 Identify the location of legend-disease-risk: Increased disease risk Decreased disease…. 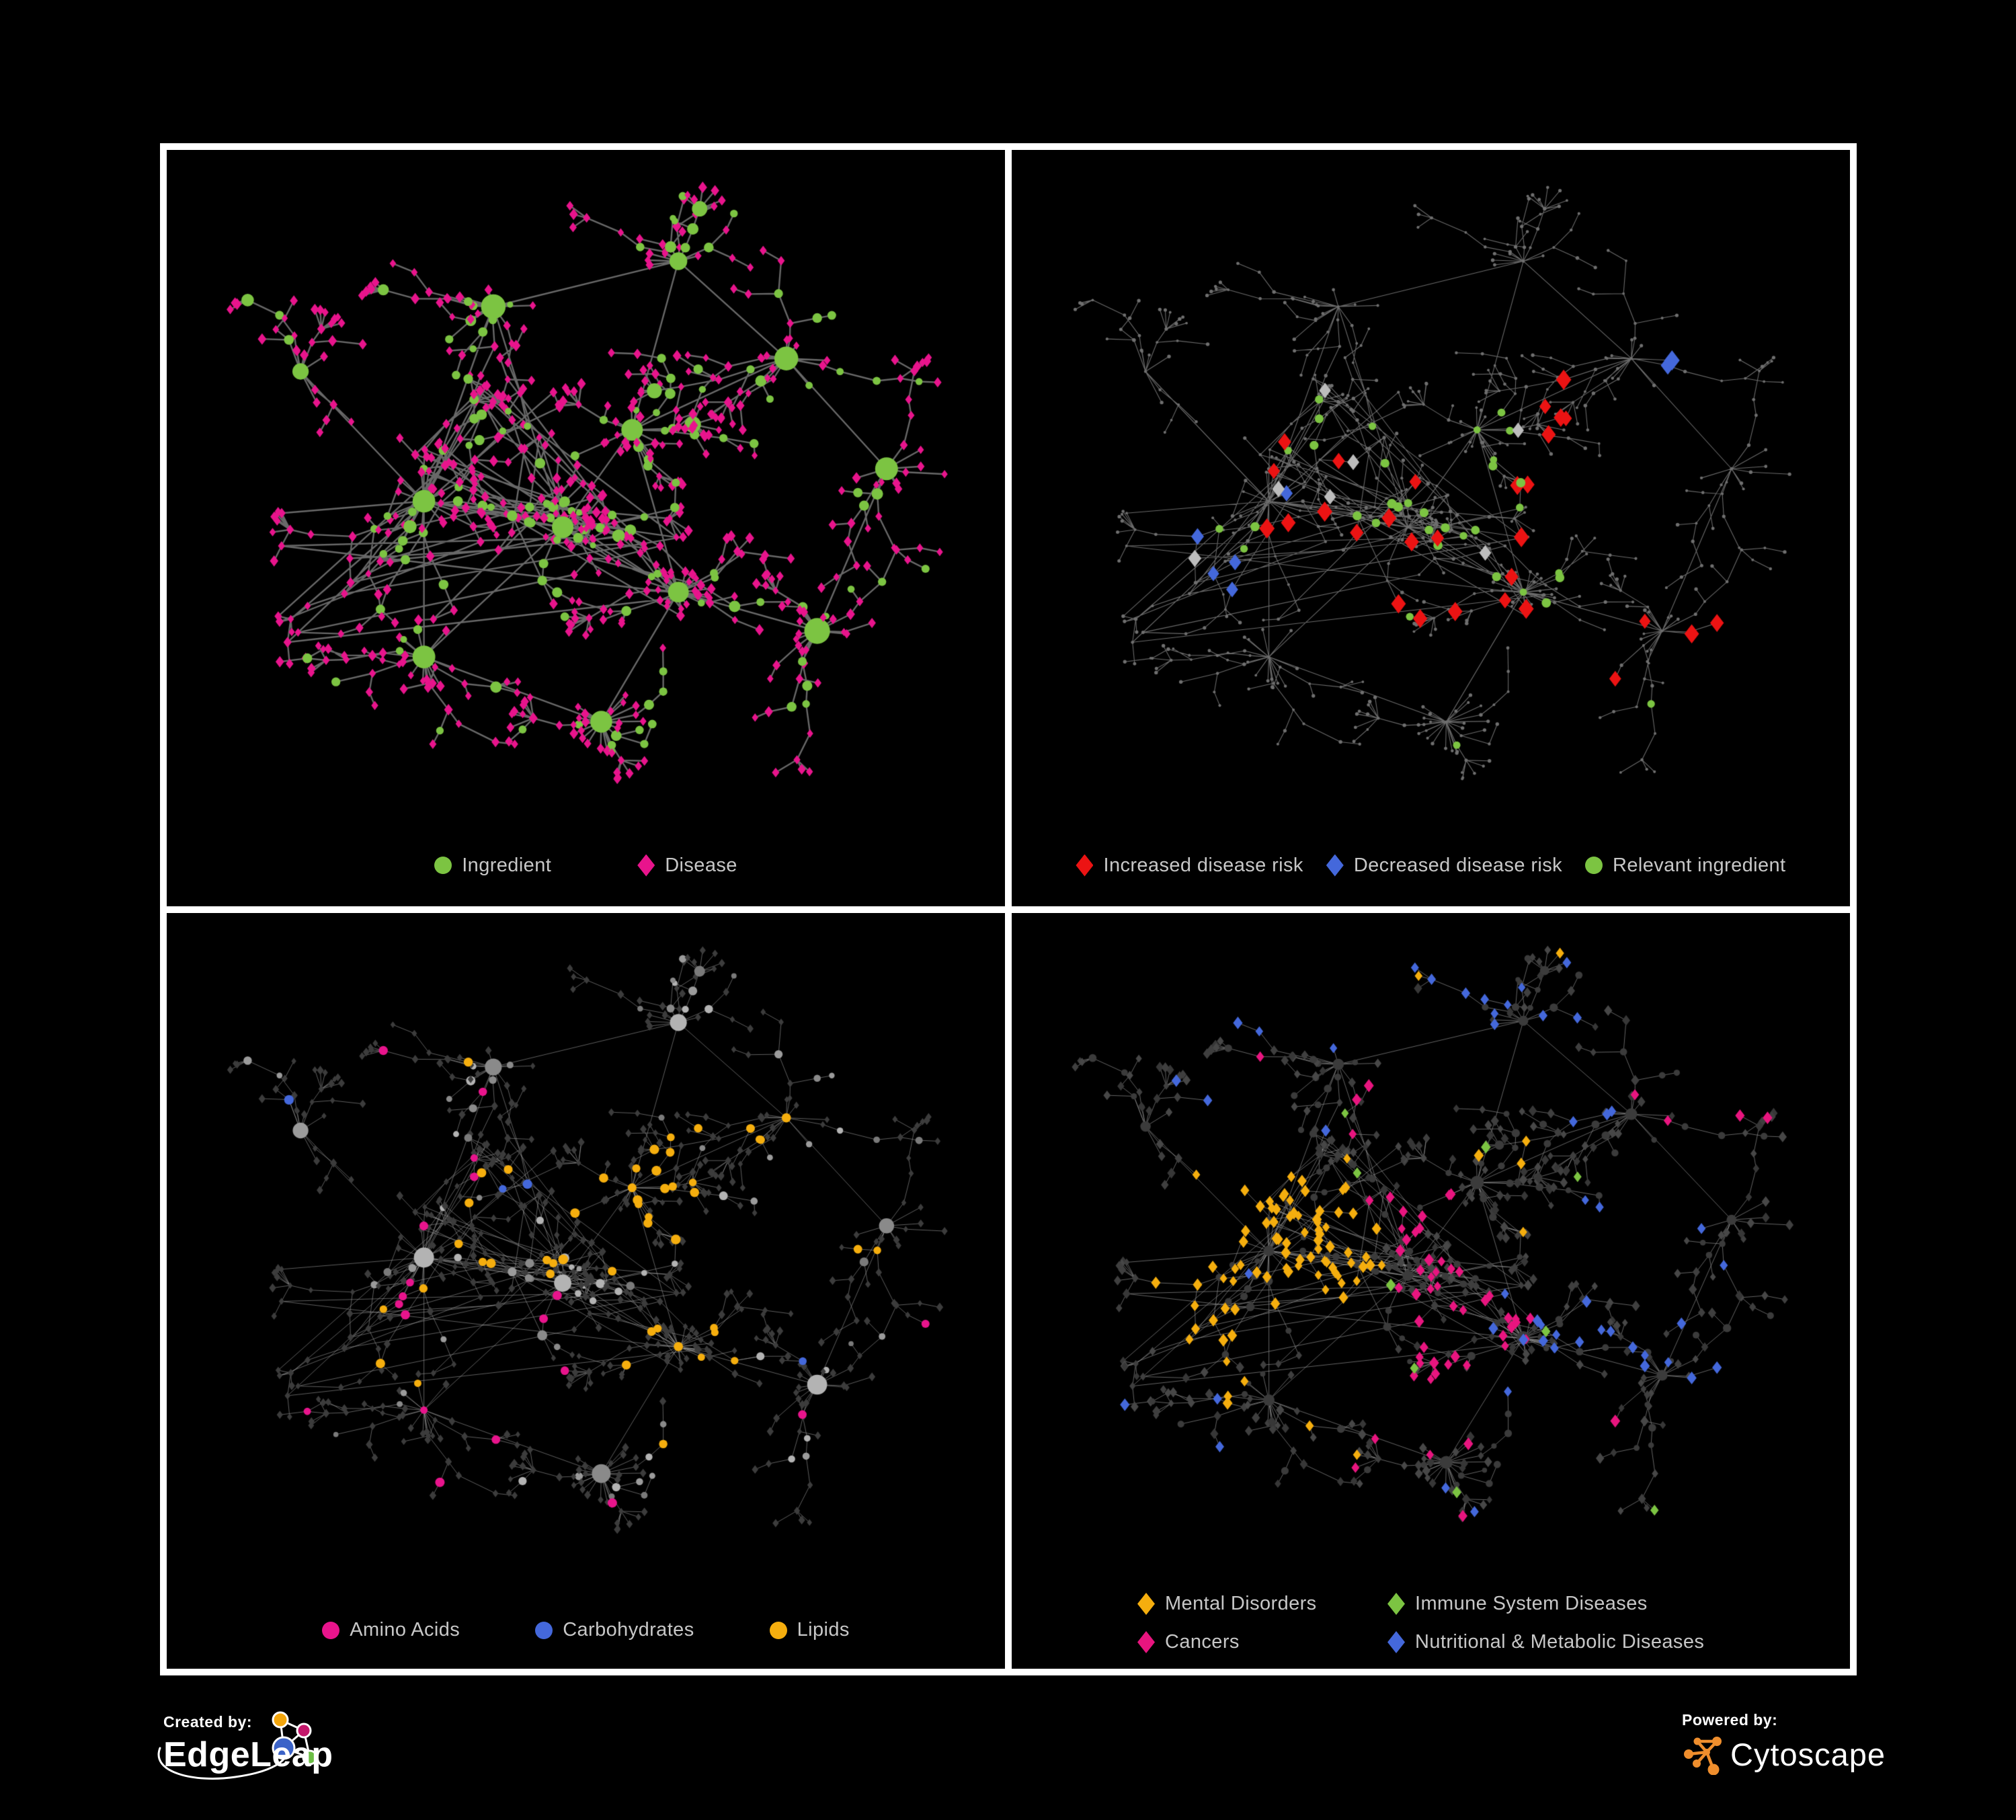
(1431, 865).